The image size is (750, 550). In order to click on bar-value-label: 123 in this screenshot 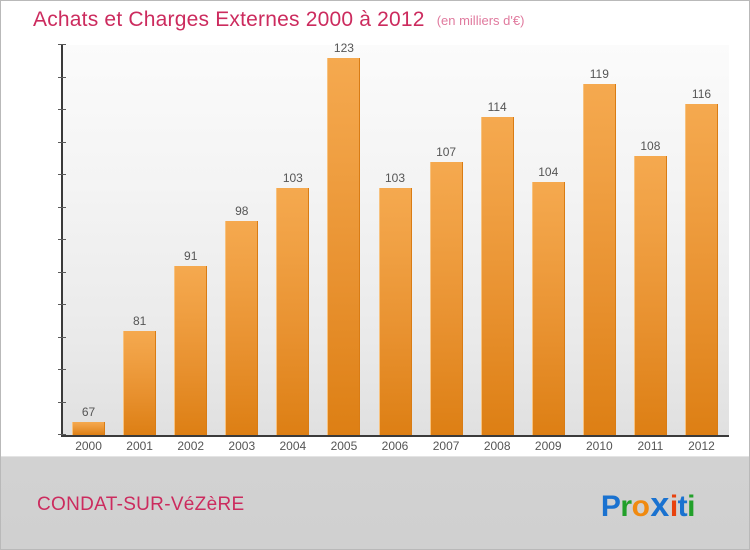, I will do `click(343, 48)`.